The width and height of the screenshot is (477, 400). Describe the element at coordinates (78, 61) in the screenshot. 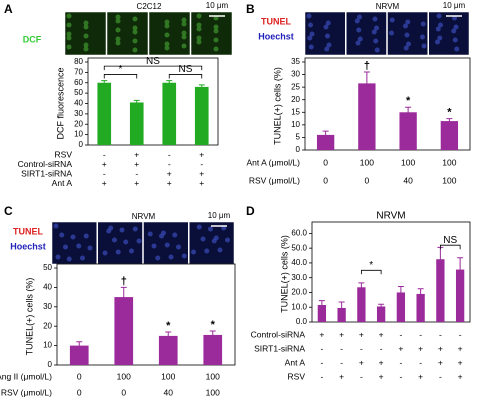

I see `y-tick-label: 80` at that location.